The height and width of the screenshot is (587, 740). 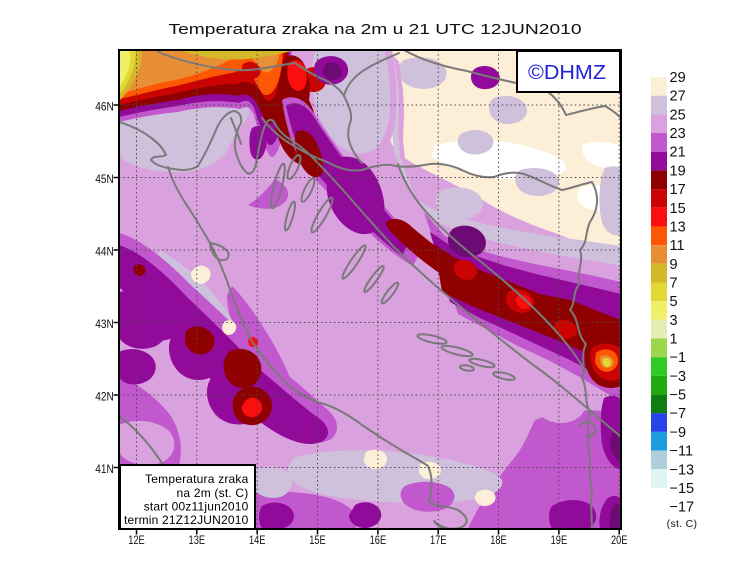 What do you see at coordinates (678, 414) in the screenshot?
I see `svg-text: −7` at bounding box center [678, 414].